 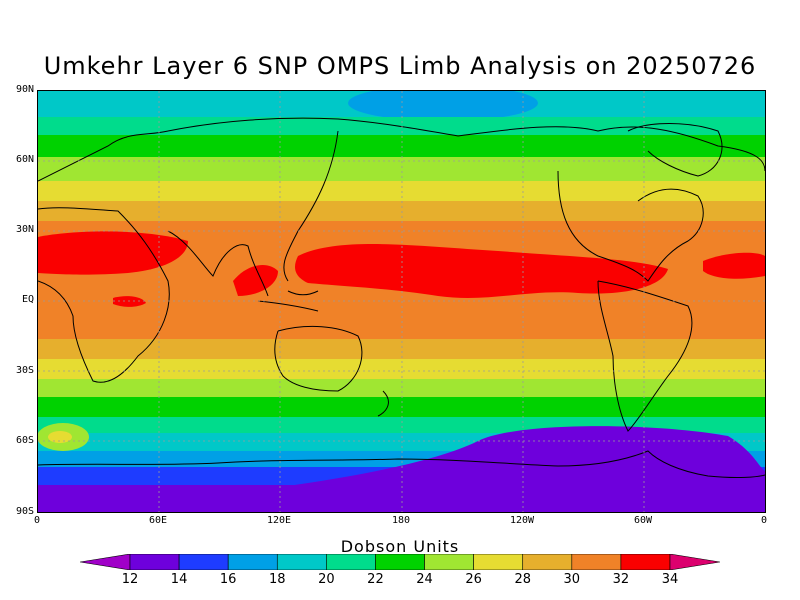 What do you see at coordinates (734, 265) in the screenshot?
I see `max-band-atlantic` at bounding box center [734, 265].